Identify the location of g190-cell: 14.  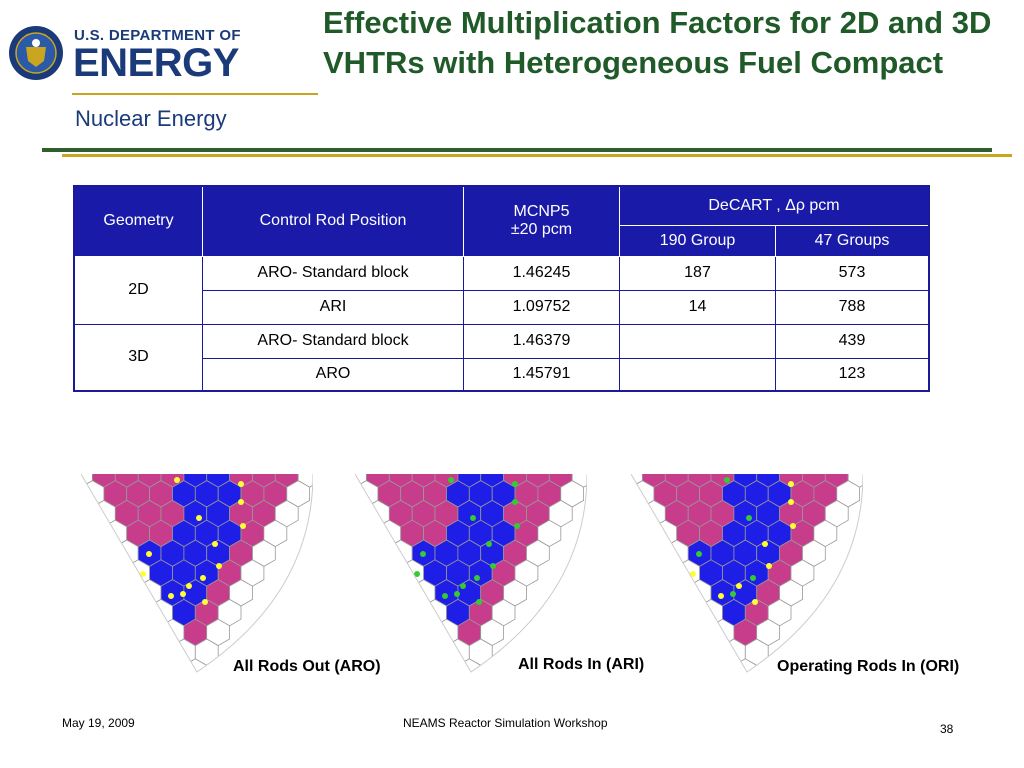
(697, 307).